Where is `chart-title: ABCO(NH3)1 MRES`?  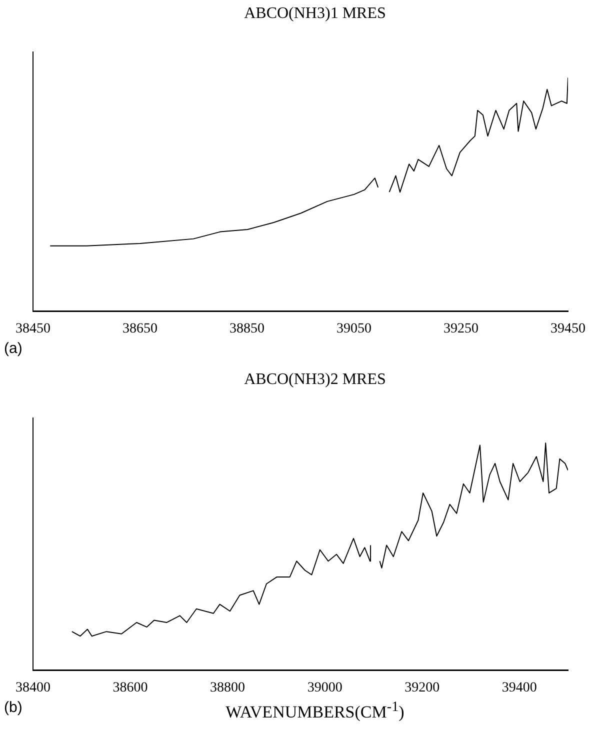 chart-title: ABCO(NH3)1 MRES is located at coordinates (315, 14).